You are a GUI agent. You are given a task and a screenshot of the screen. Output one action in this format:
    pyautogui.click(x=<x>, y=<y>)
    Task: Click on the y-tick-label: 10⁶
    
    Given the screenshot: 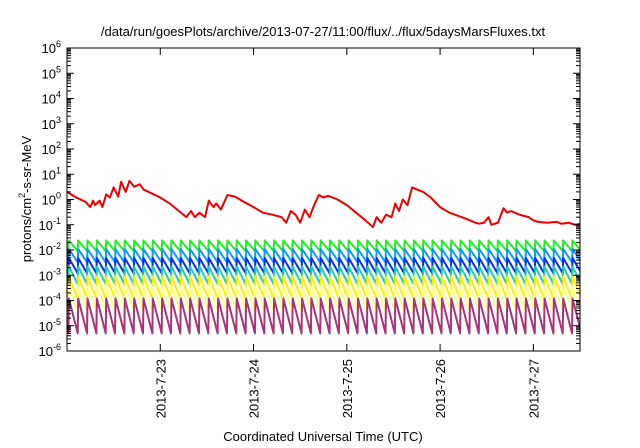 What is the action you would take?
    pyautogui.click(x=51, y=47)
    